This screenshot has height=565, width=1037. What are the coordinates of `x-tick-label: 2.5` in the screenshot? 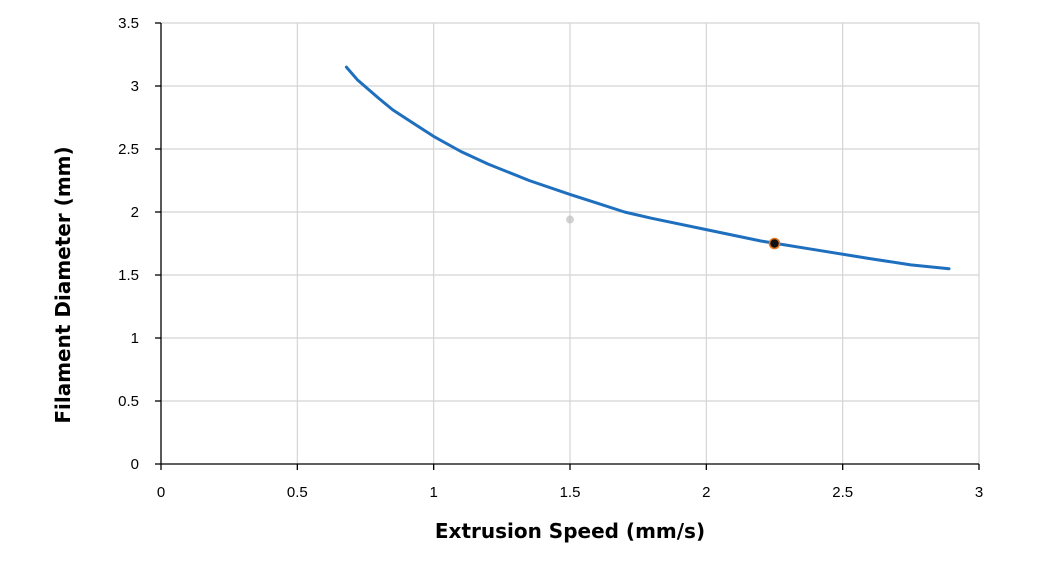 It's located at (842, 492).